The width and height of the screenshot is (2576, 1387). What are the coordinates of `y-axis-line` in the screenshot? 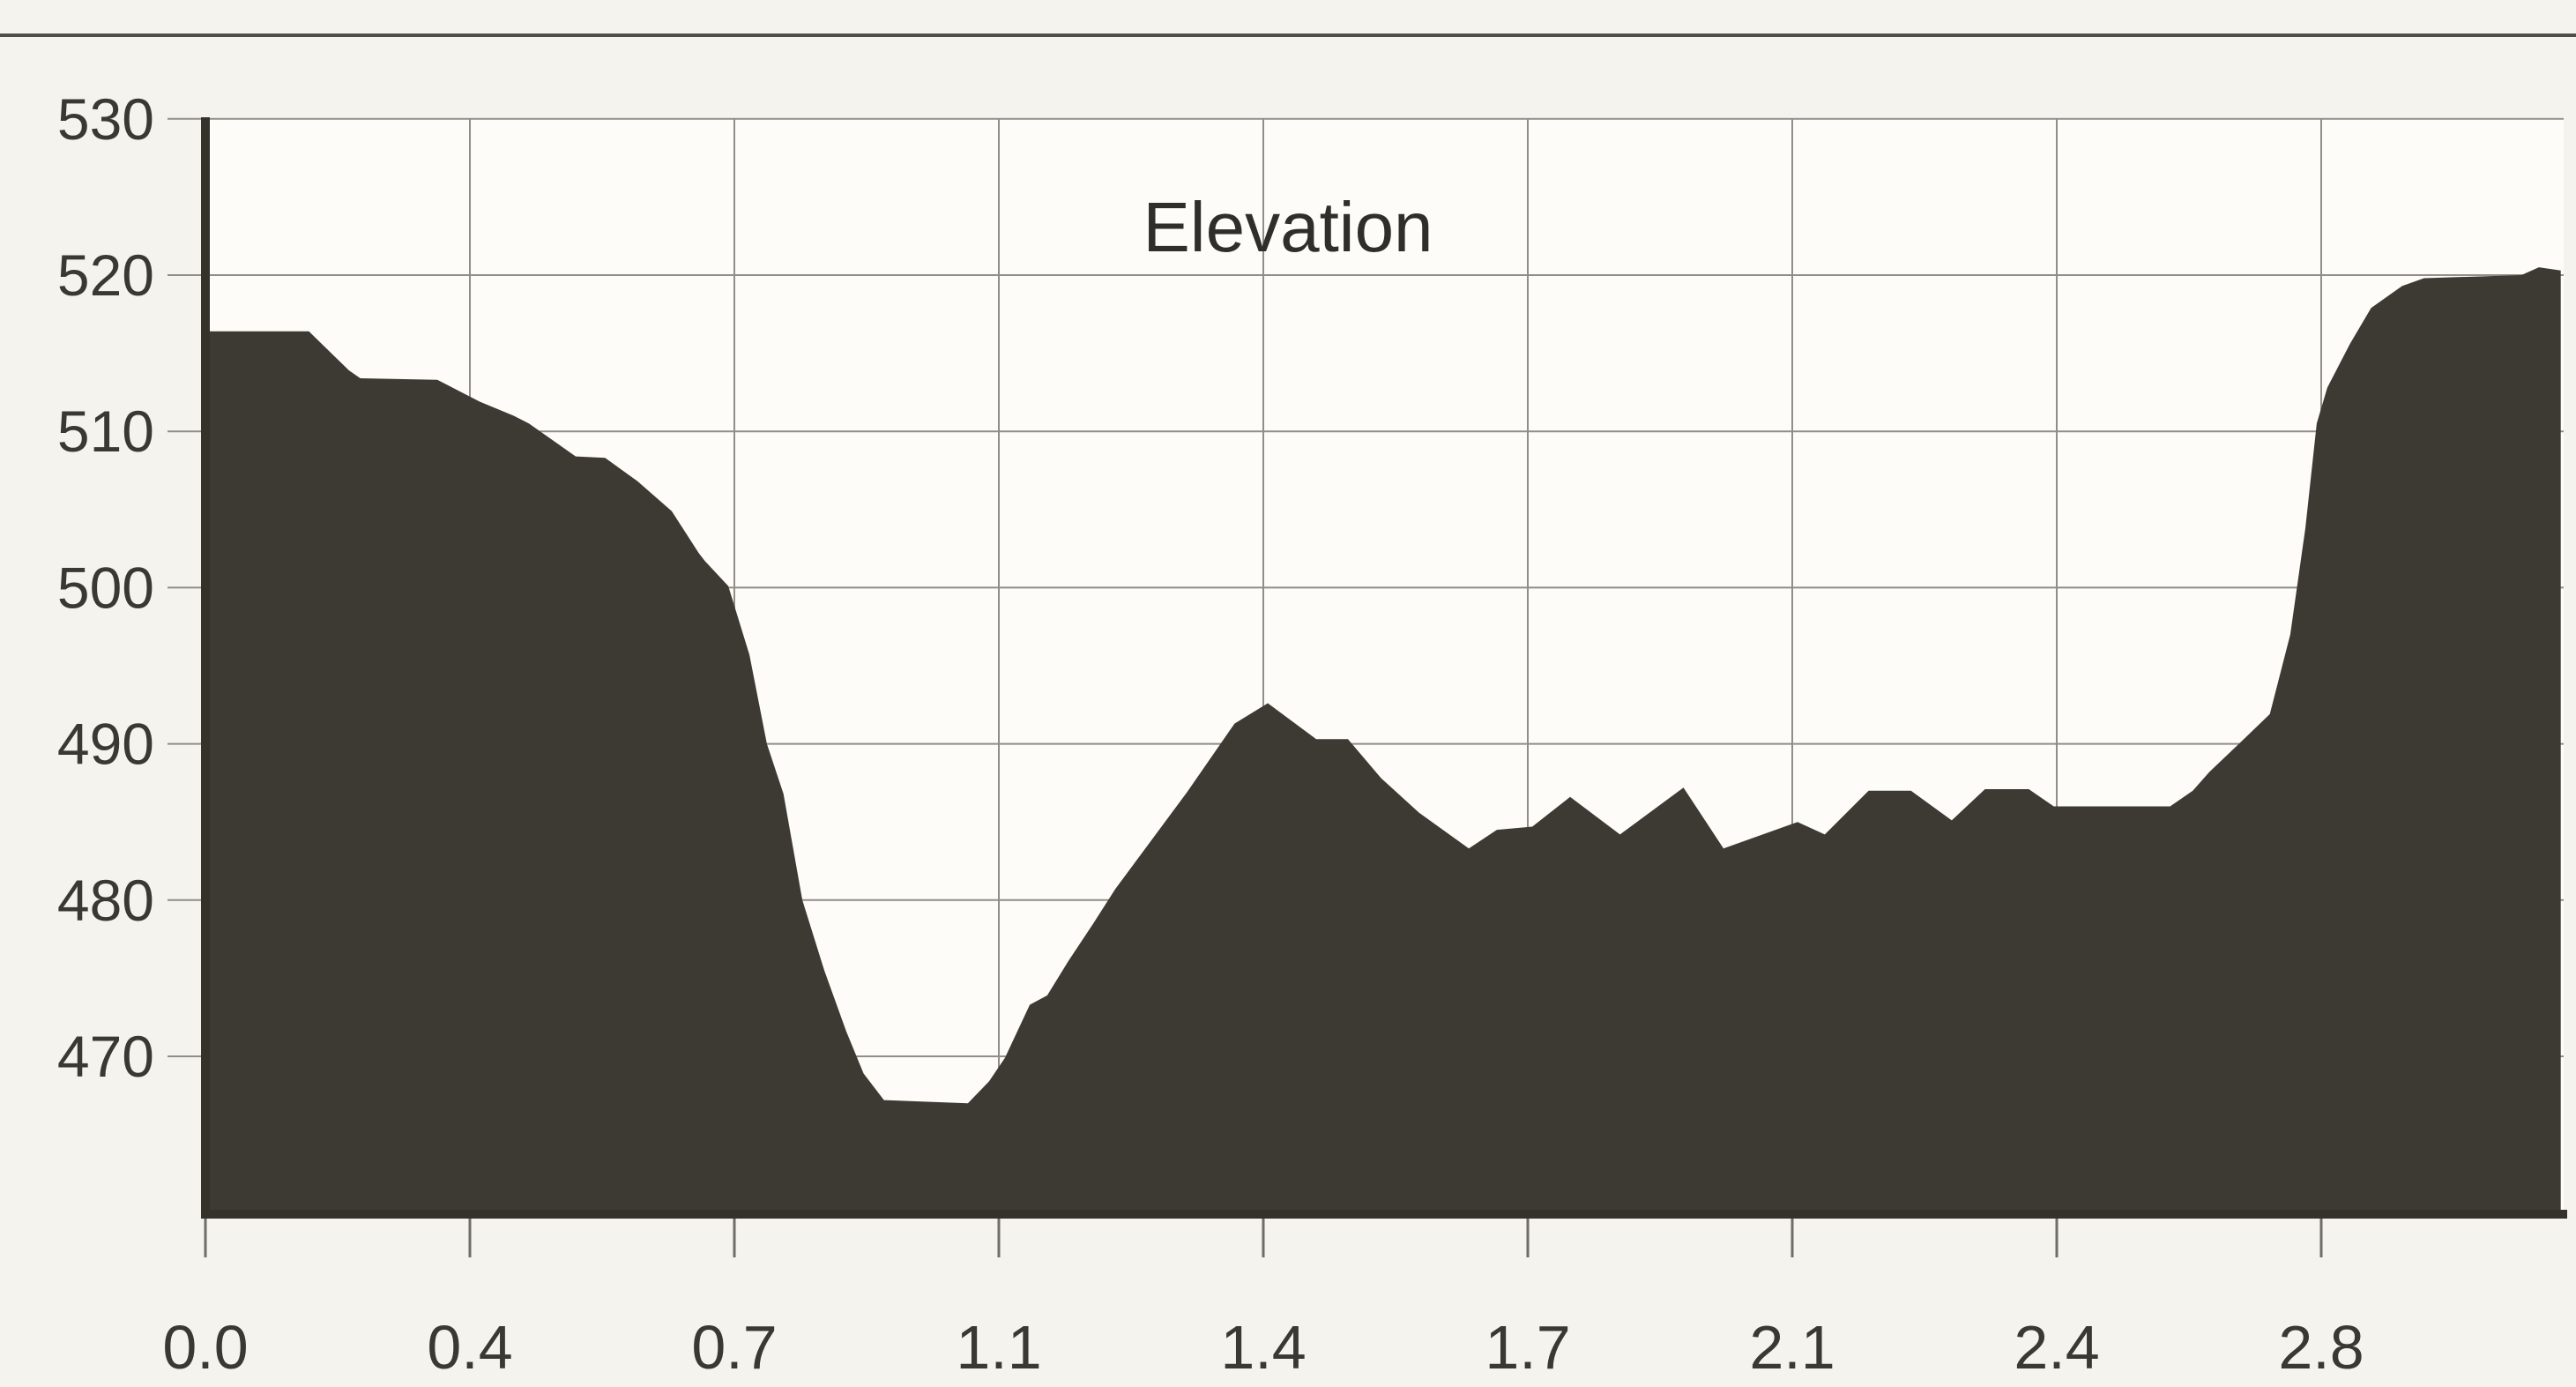 It's located at (206, 667).